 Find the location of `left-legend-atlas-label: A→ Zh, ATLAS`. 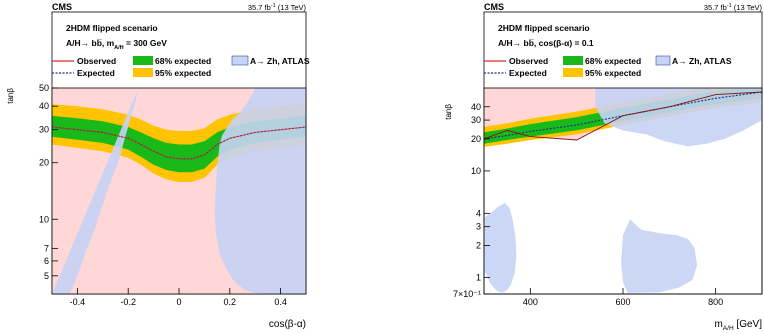

left-legend-atlas-label: A→ Zh, ATLAS is located at coordinates (280, 61).